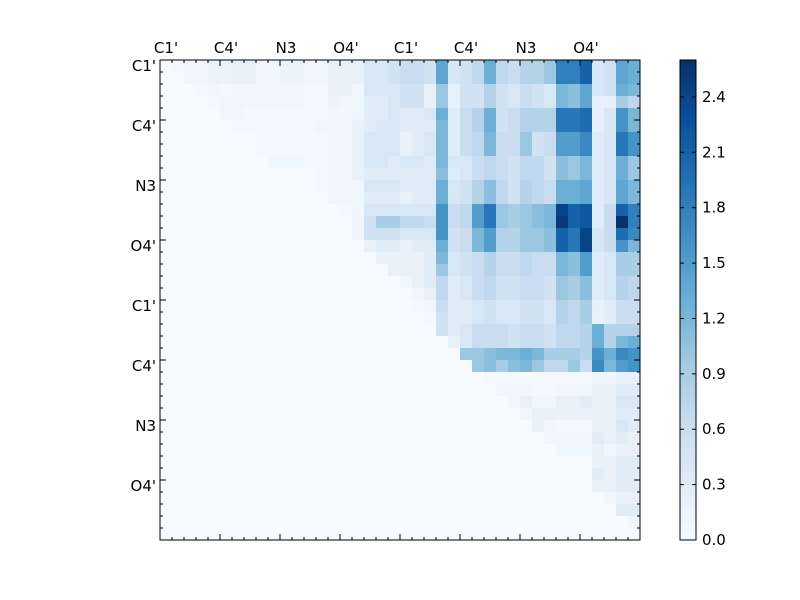 The height and width of the screenshot is (600, 800). I want to click on x-tick-label: O4', so click(345, 48).